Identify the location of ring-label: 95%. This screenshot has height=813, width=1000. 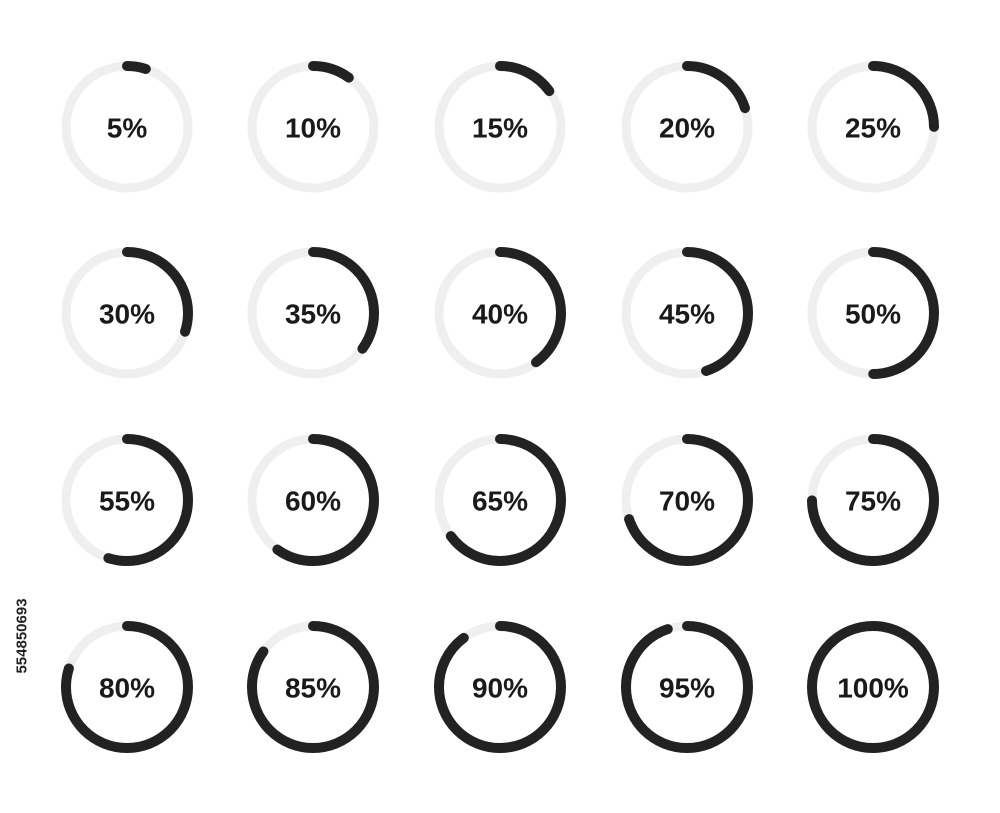
(687, 688).